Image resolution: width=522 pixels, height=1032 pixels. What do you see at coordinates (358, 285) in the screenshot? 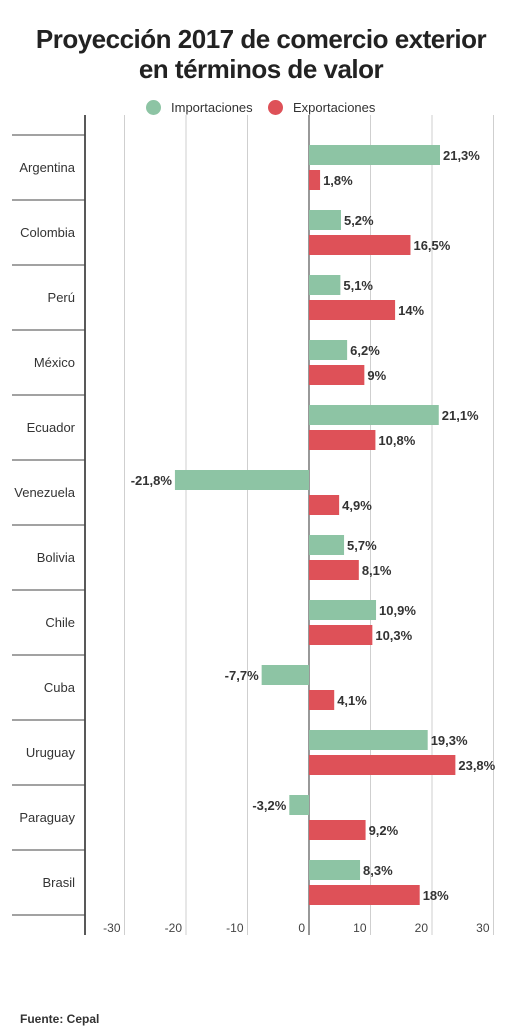
I see `data-label-0-2: 5,1%` at bounding box center [358, 285].